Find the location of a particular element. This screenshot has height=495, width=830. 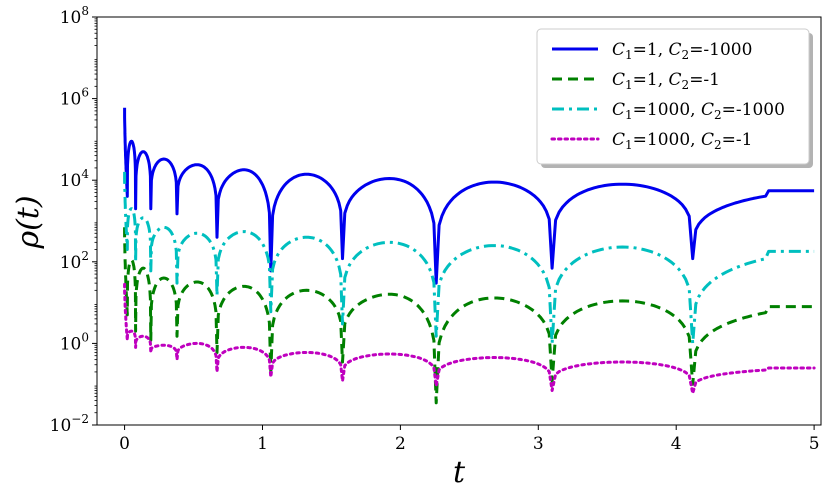

x-tick-label: 3 is located at coordinates (538, 444).